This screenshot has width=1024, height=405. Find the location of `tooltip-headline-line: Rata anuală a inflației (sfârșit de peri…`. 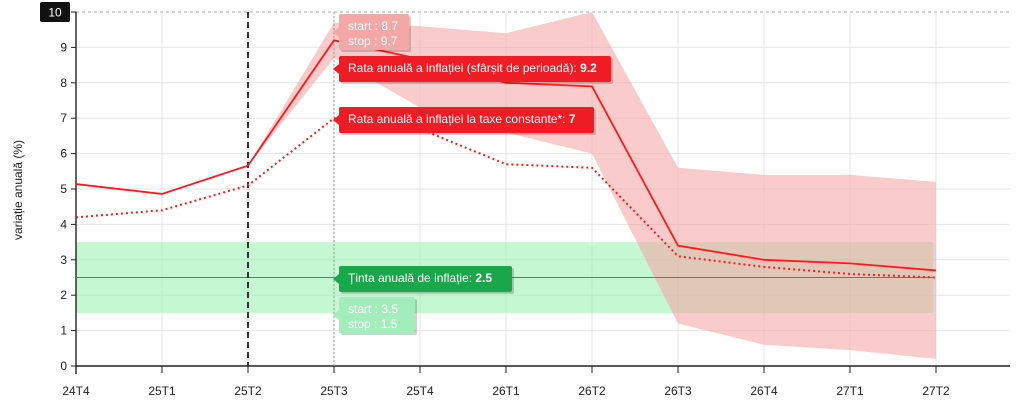

tooltip-headline-line: Rata anuală a inflației (sfârșit de peri… is located at coordinates (472, 68).